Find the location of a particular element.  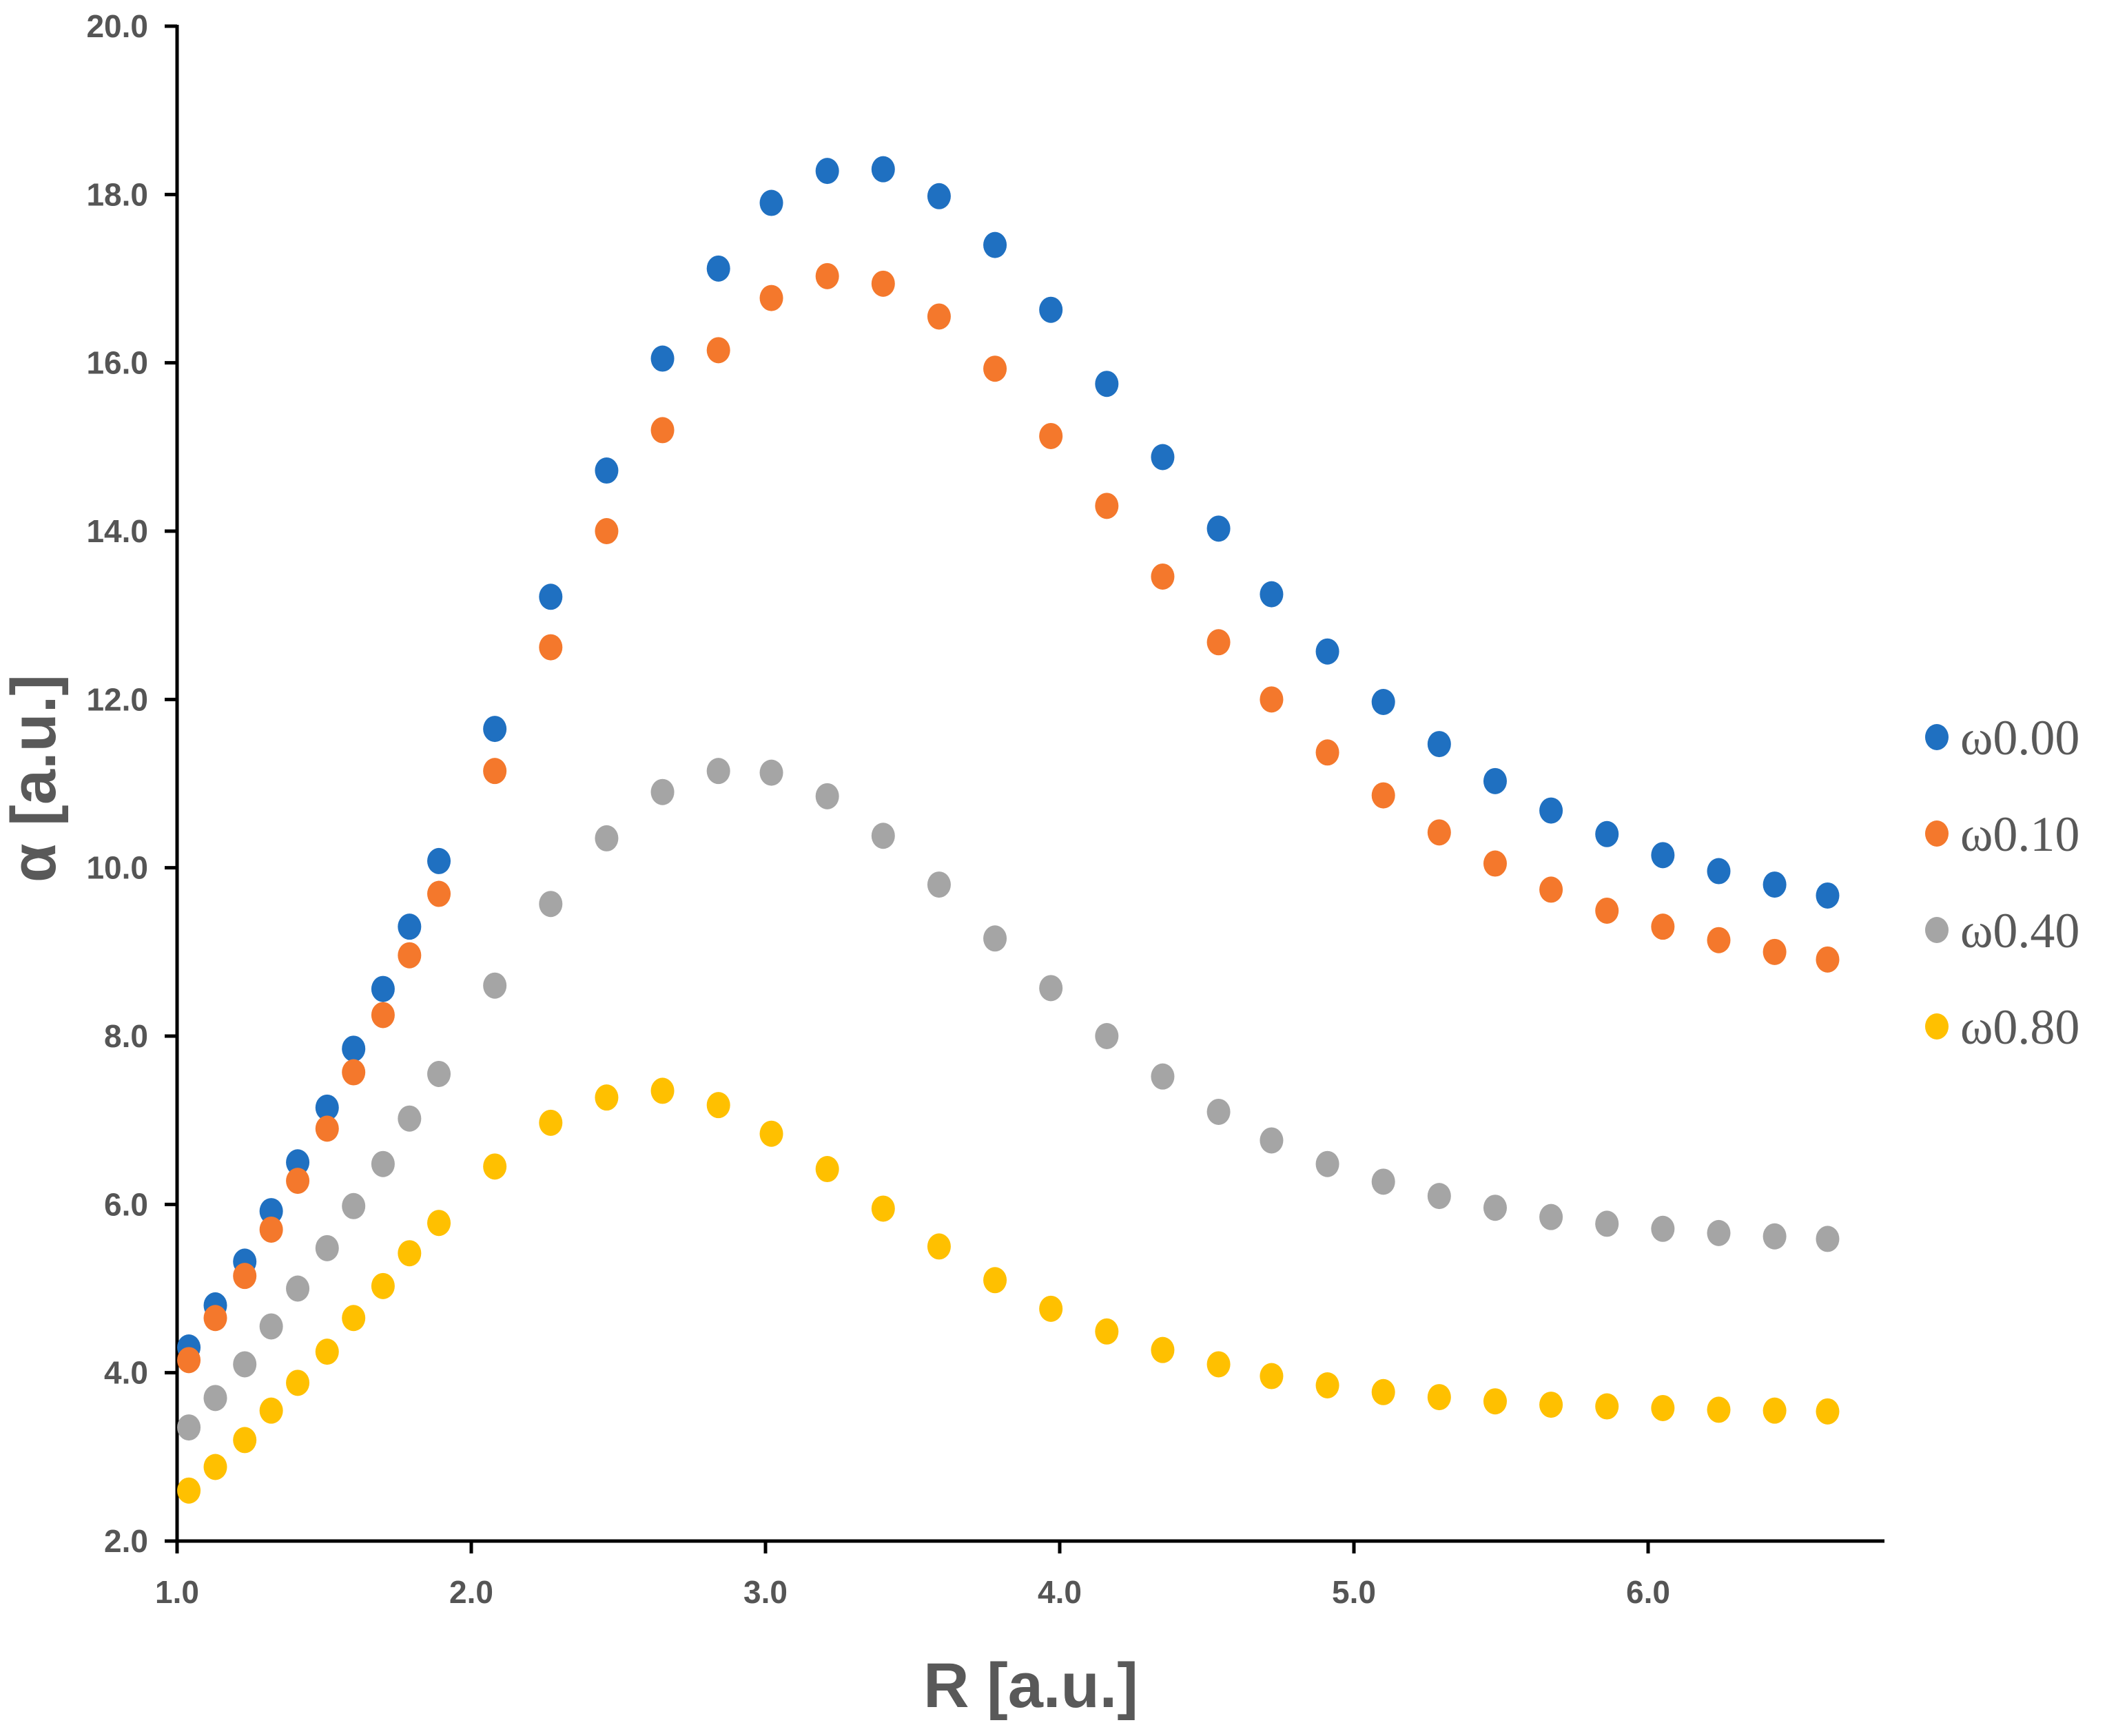

legend-item: ω0.40 is located at coordinates (2002, 930).